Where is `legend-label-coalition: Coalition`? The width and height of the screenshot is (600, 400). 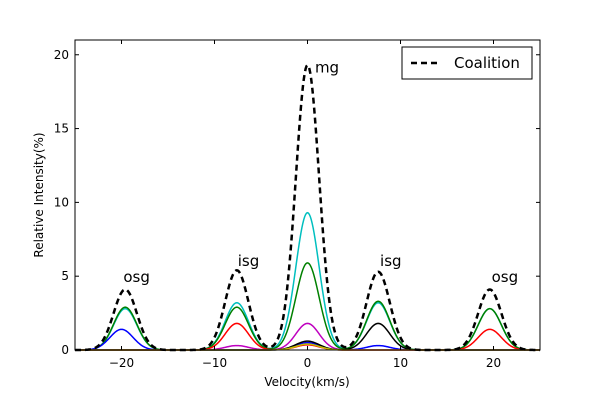 legend-label-coalition: Coalition is located at coordinates (487, 63).